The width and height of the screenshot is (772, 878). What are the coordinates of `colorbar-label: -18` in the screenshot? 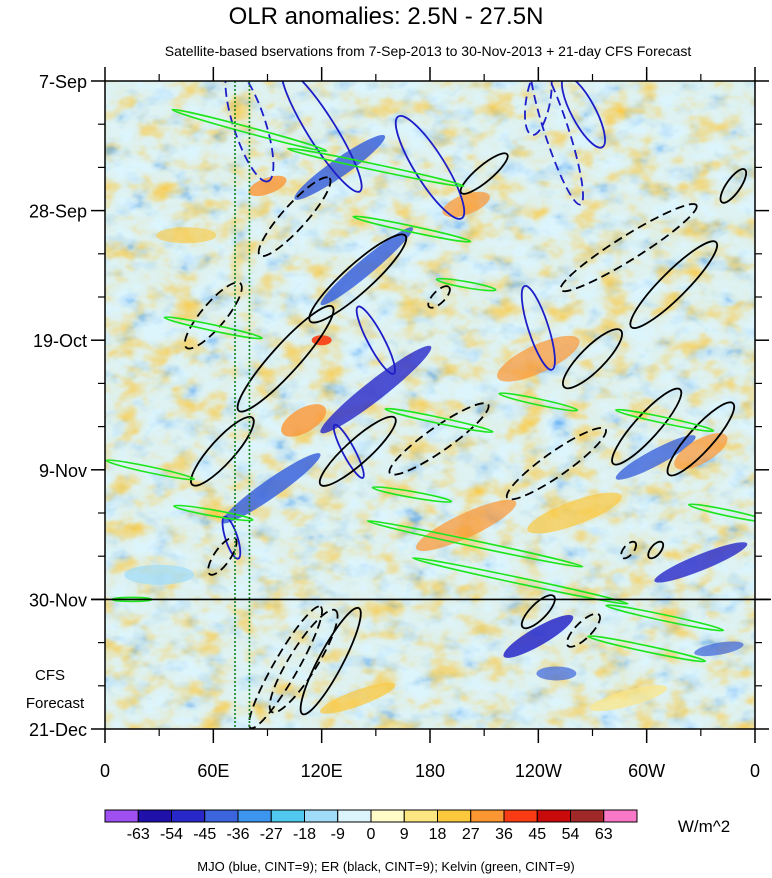 It's located at (304, 834).